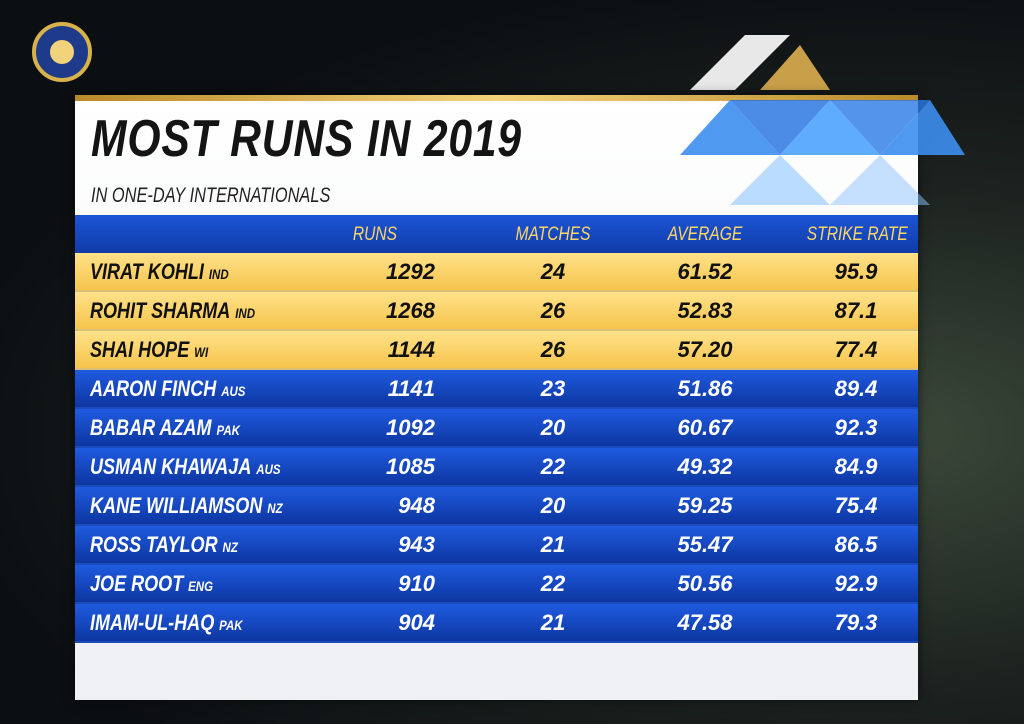  Describe the element at coordinates (153, 388) in the screenshot. I see `player-name: AARON FINCH` at that location.